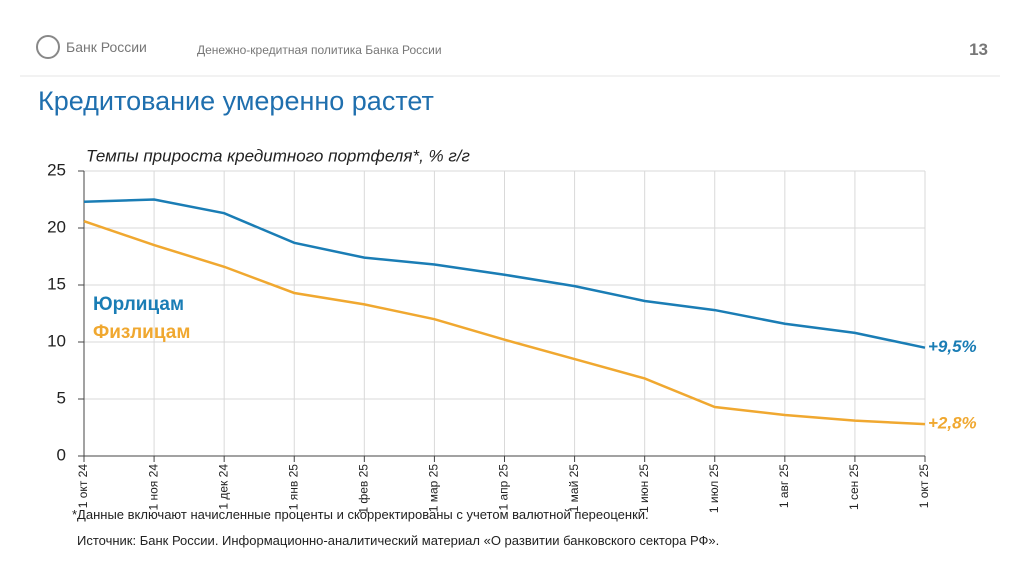 This screenshot has height=574, width=1024. Describe the element at coordinates (854, 487) in the screenshot. I see `x-tick-label: 1 сен 25` at that location.